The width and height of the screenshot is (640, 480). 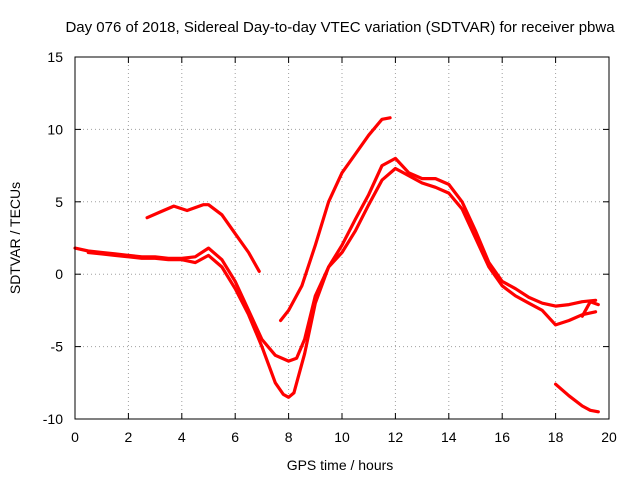 What do you see at coordinates (55, 57) in the screenshot?
I see `y-tick-label: 15` at bounding box center [55, 57].